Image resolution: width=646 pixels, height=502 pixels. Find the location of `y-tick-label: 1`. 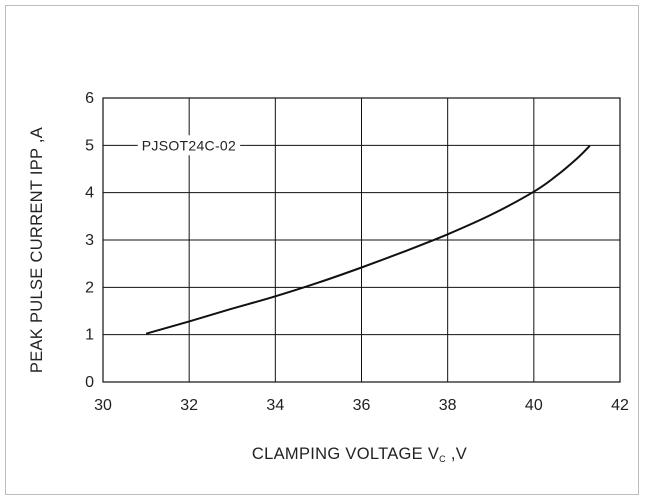

y-tick-label: 1 is located at coordinates (89, 335).